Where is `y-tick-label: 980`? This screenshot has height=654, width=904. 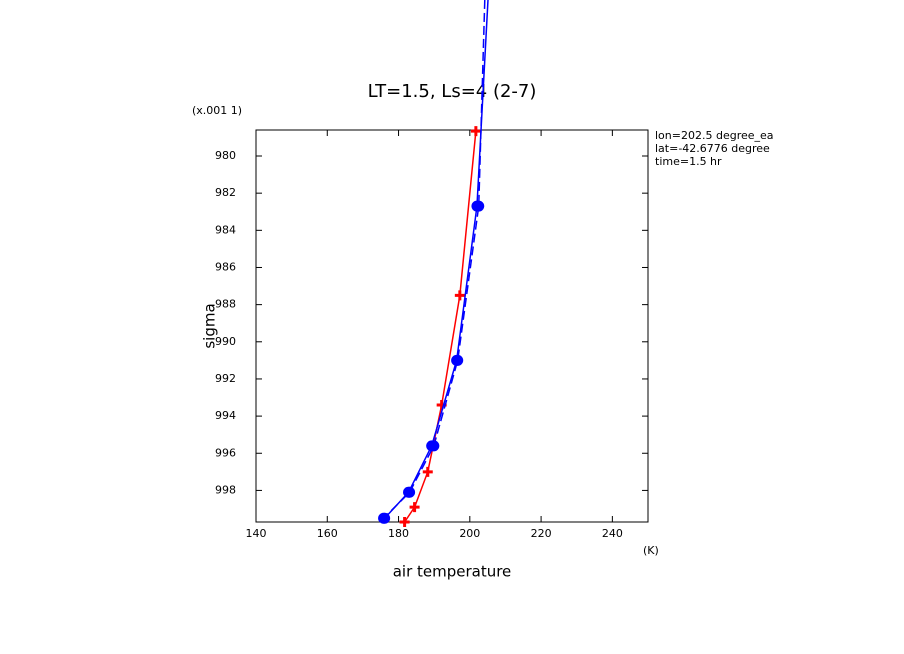 y-tick-label: 980 is located at coordinates (225, 155).